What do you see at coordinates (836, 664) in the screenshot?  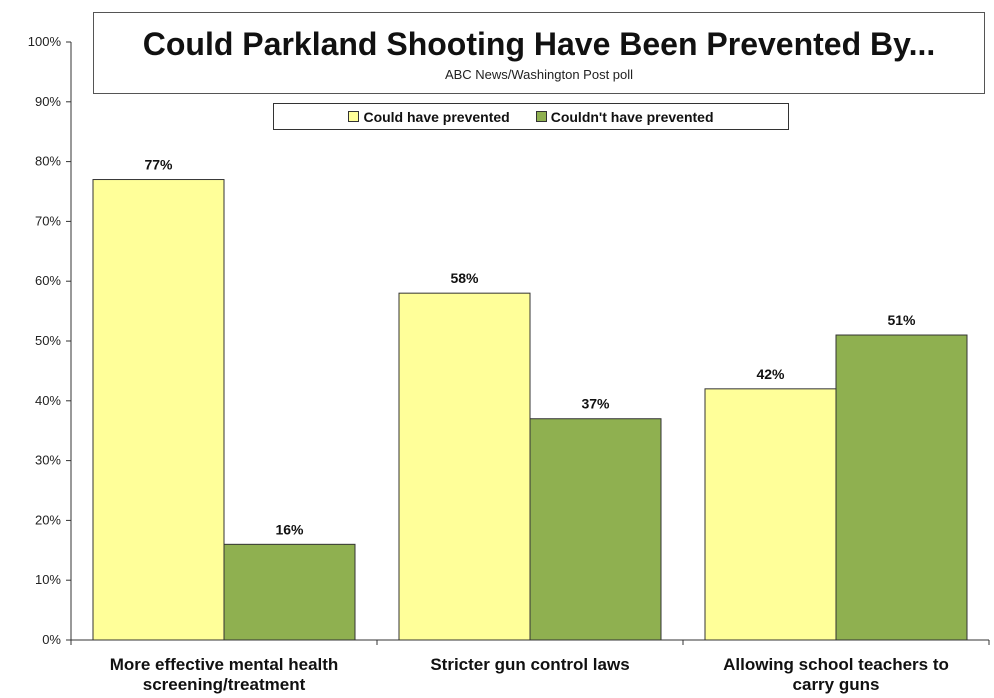 I see `x-category-label: Allowing school teachers to` at bounding box center [836, 664].